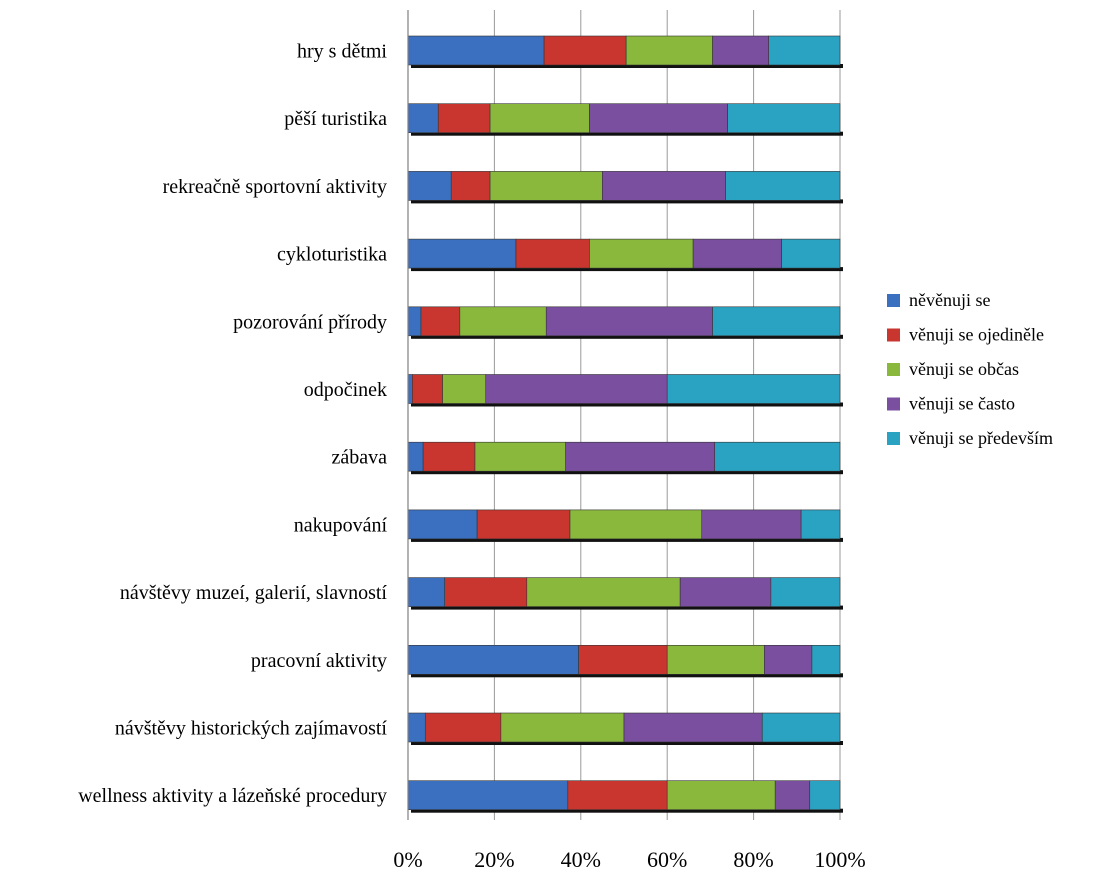  Describe the element at coordinates (494, 859) in the screenshot. I see `tick-label: 20%` at that location.